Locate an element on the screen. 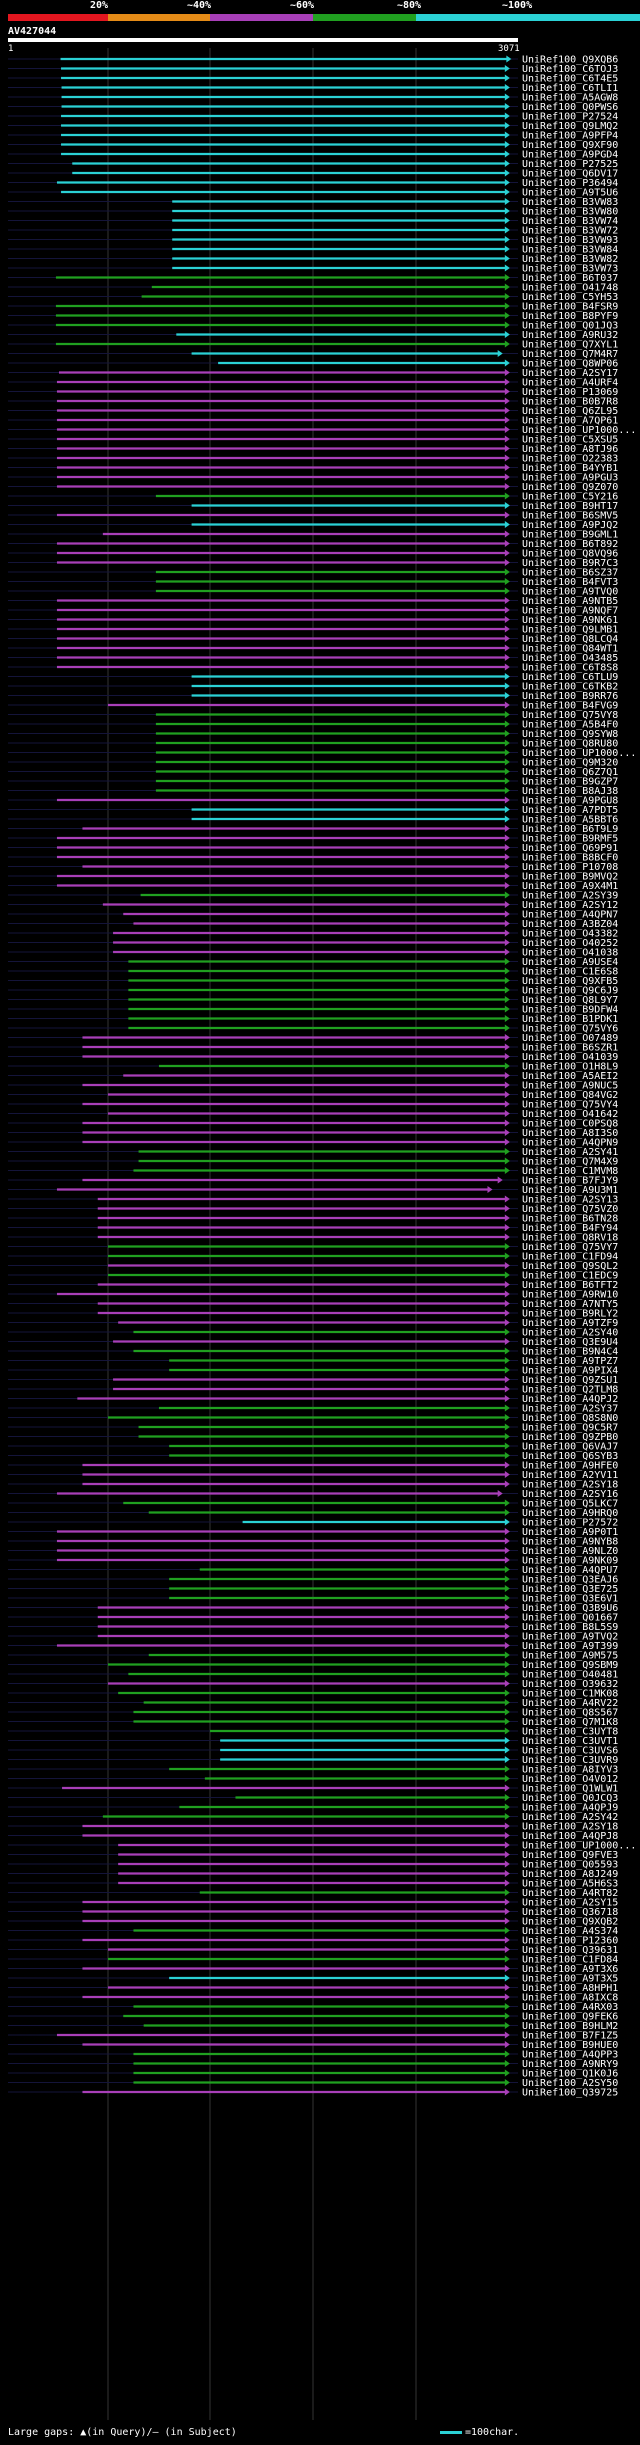 The image size is (640, 2445). hit-row: UniRef100_Q9ZPB0 is located at coordinates (313, 1437).